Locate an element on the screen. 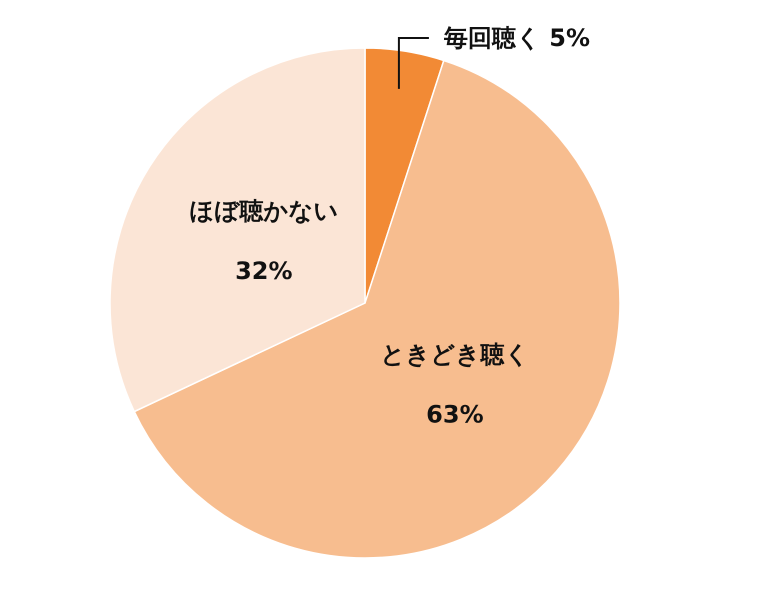 This screenshot has width=760, height=600. slice-label: ほぼ聴かない is located at coordinates (263, 210).